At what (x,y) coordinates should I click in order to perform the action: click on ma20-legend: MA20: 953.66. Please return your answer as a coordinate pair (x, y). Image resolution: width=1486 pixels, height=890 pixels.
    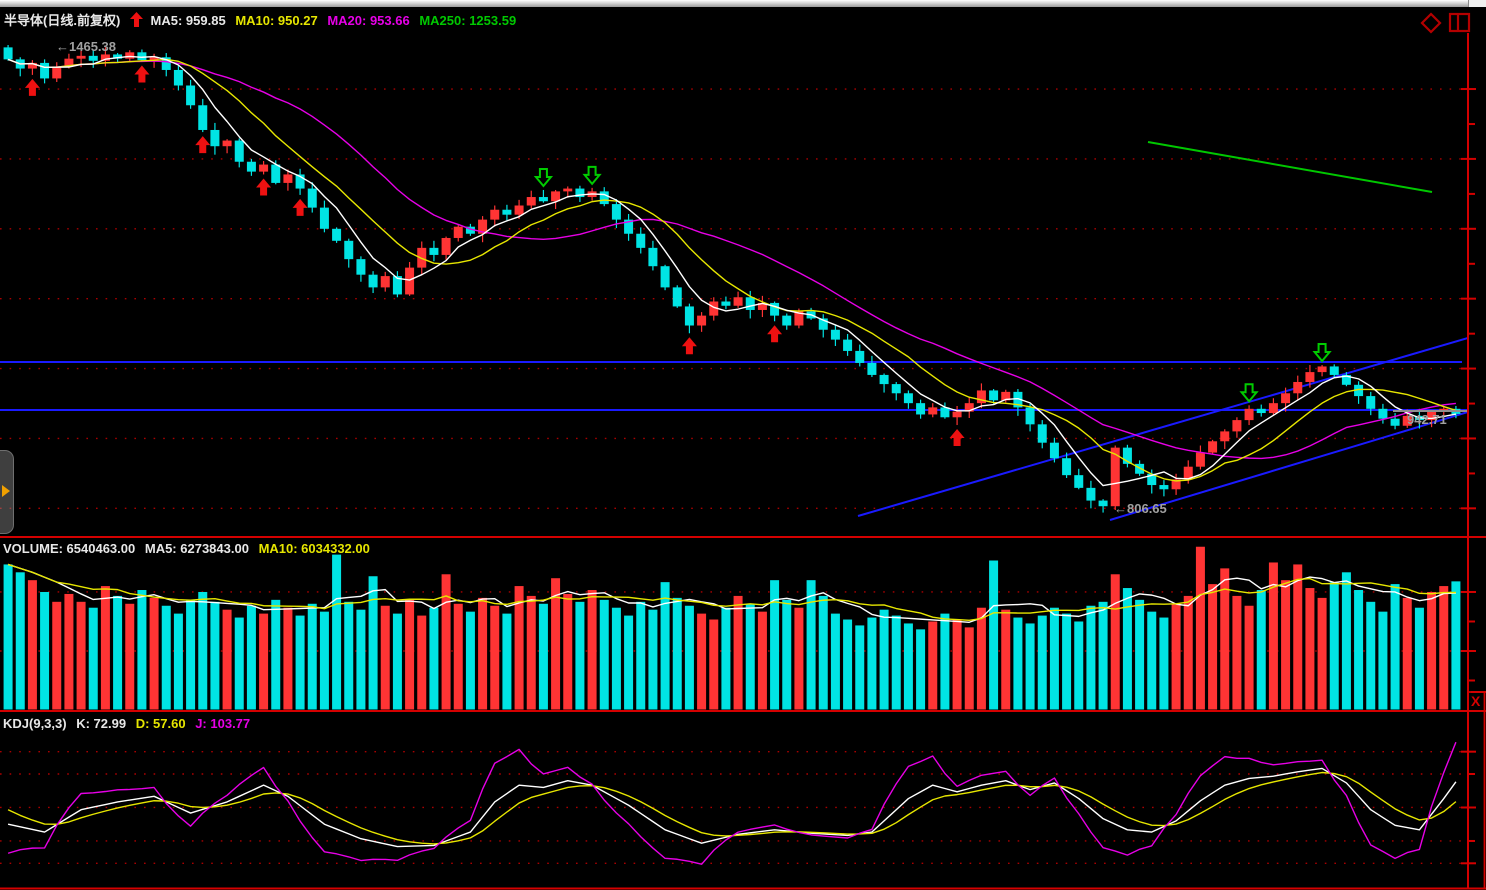
    Looking at the image, I should click on (368, 20).